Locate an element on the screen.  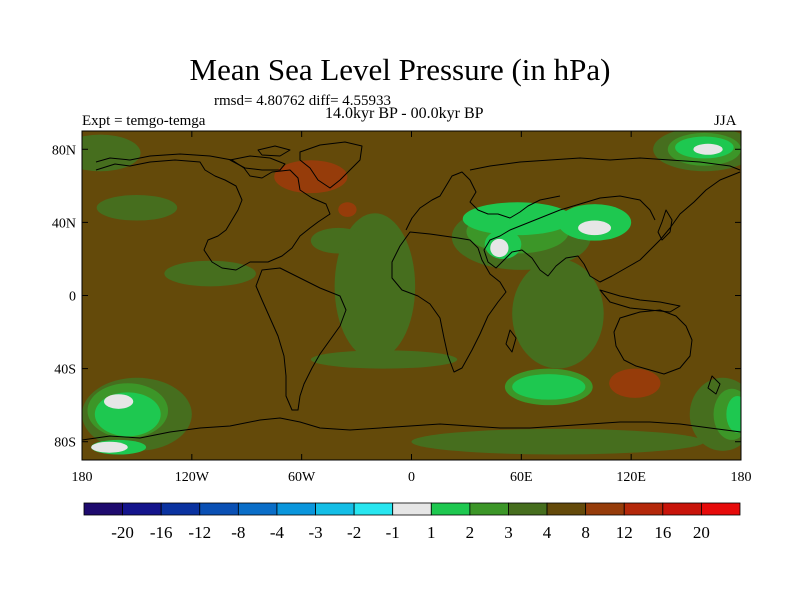
time-period-label: 14.0kyr BP - 00.0kyr BP is located at coordinates (404, 113).